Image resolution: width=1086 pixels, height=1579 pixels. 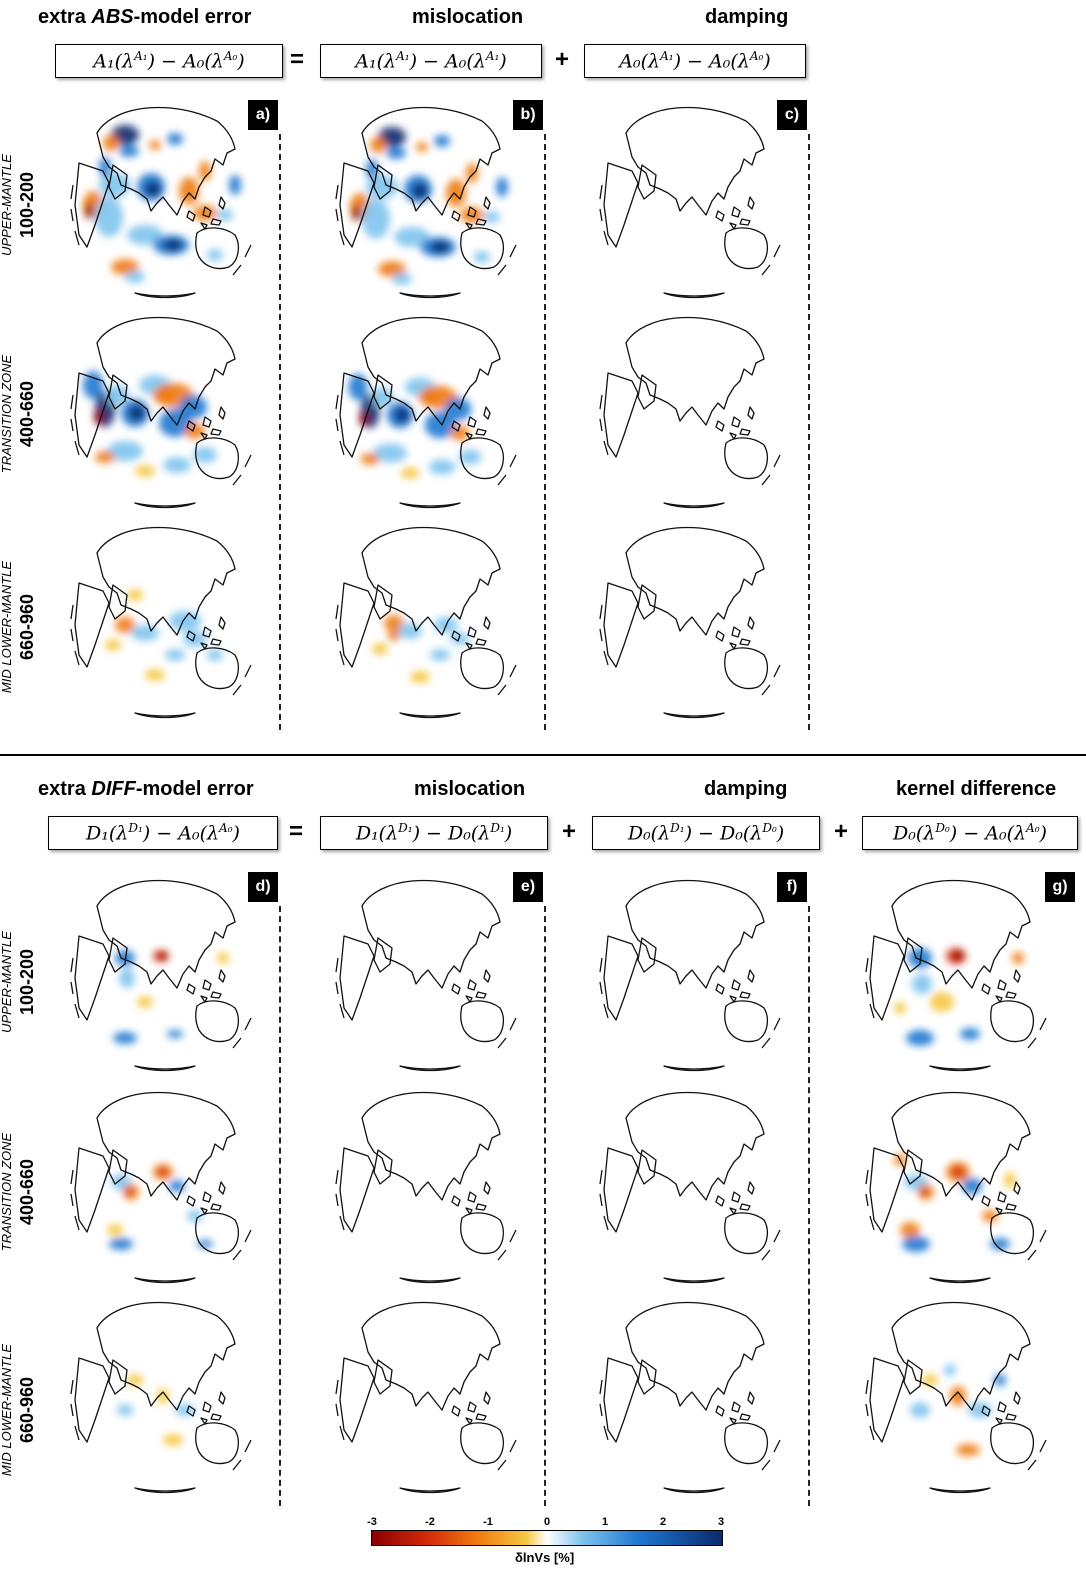 I want to click on colorbar-tick: 2, so click(x=663, y=1522).